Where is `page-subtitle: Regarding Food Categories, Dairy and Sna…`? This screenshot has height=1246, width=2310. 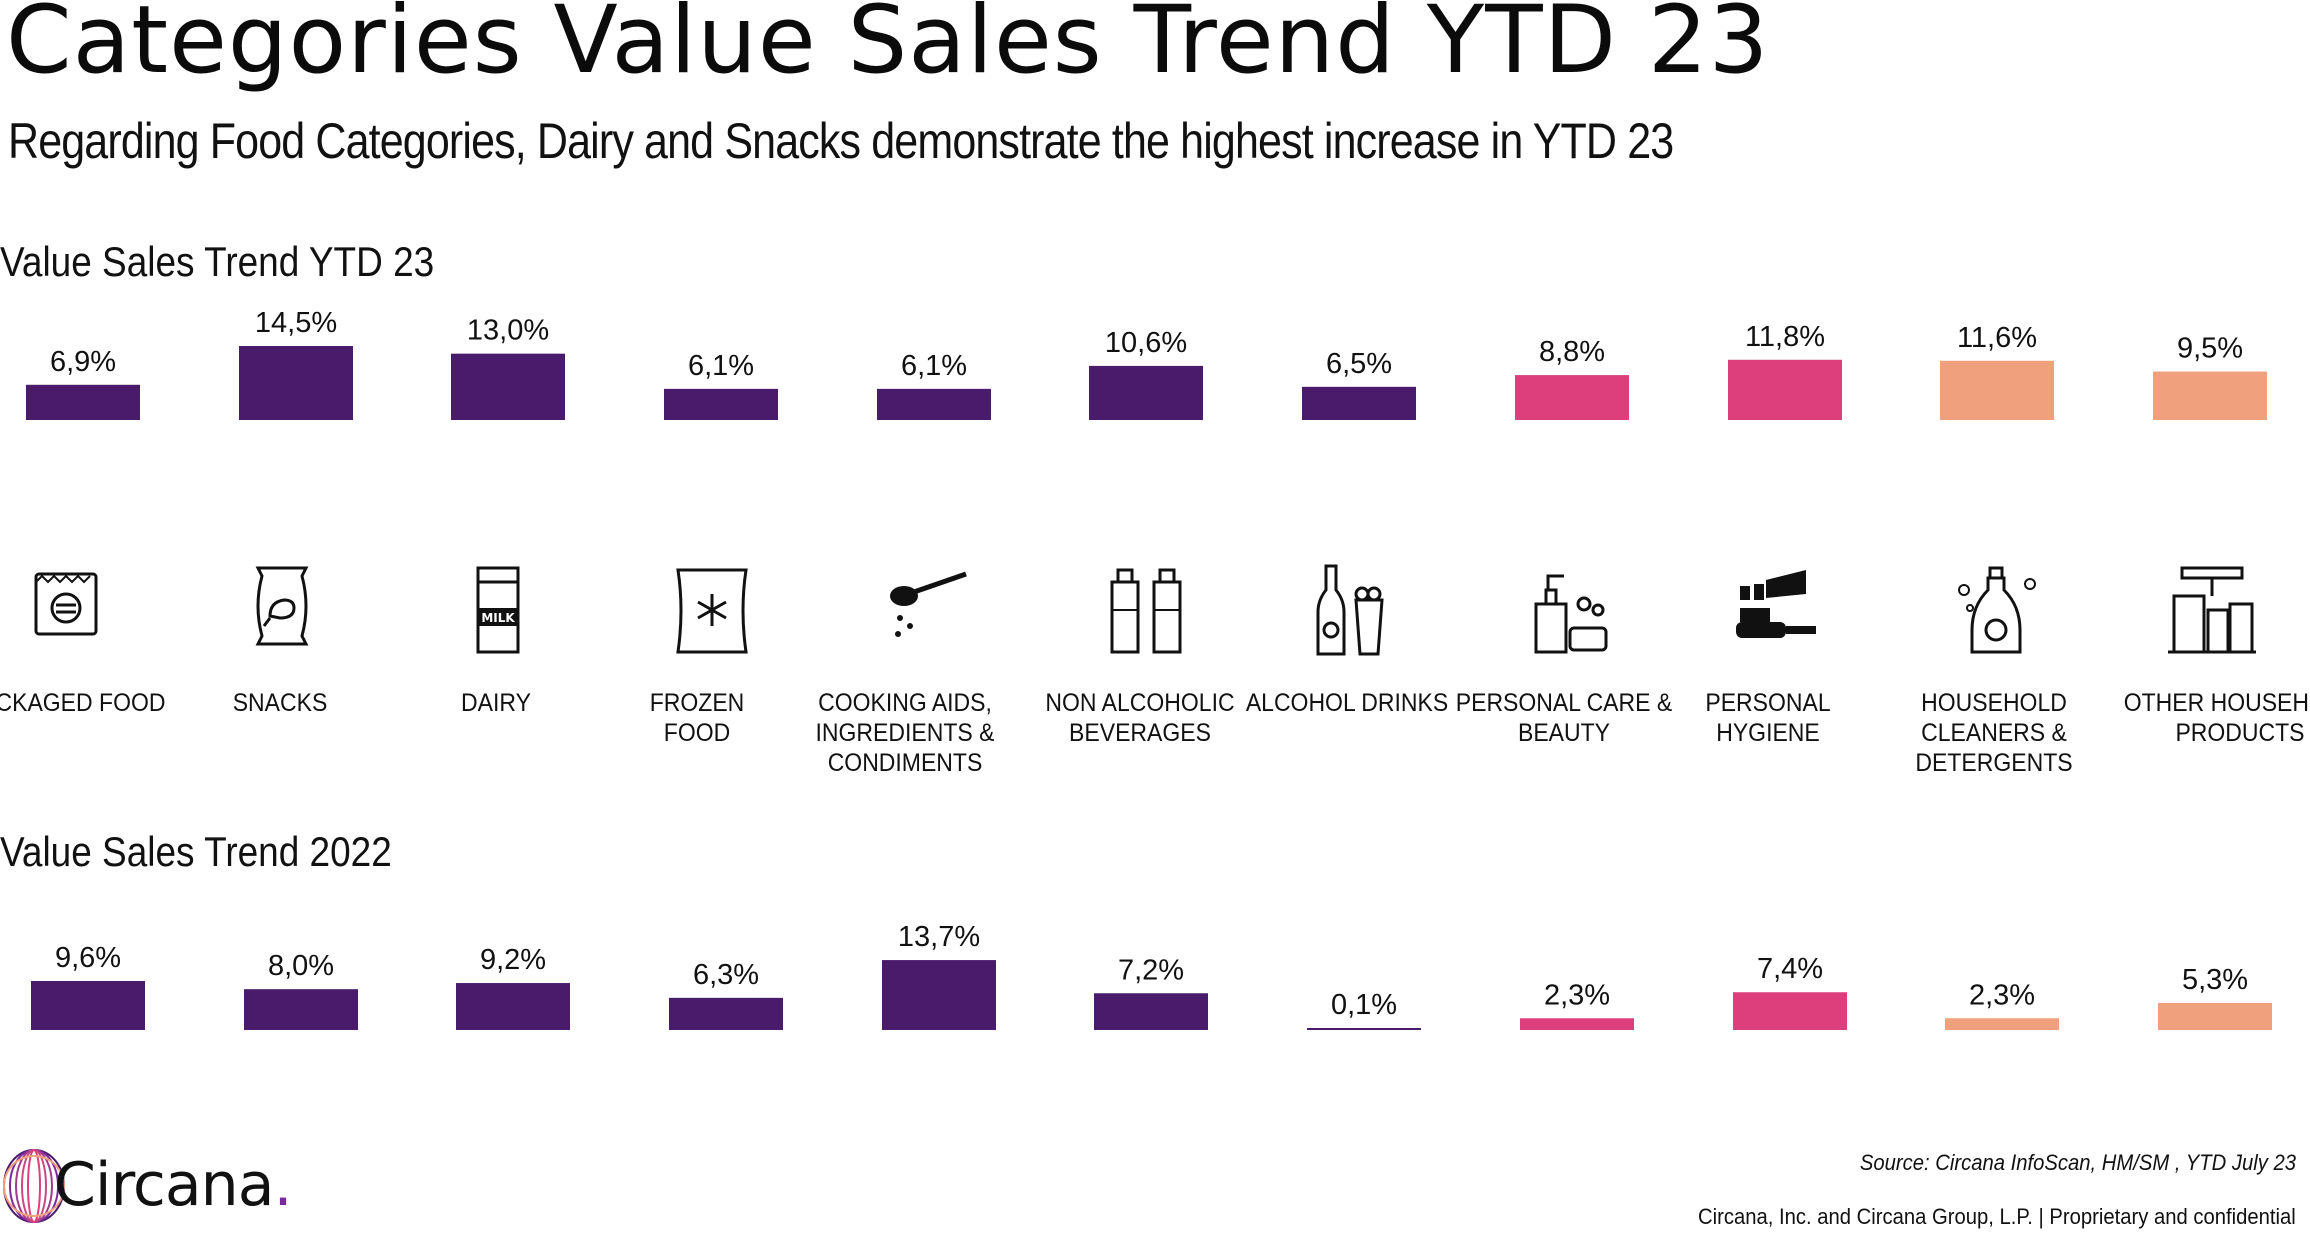 page-subtitle: Regarding Food Categories, Dairy and Sna… is located at coordinates (841, 141).